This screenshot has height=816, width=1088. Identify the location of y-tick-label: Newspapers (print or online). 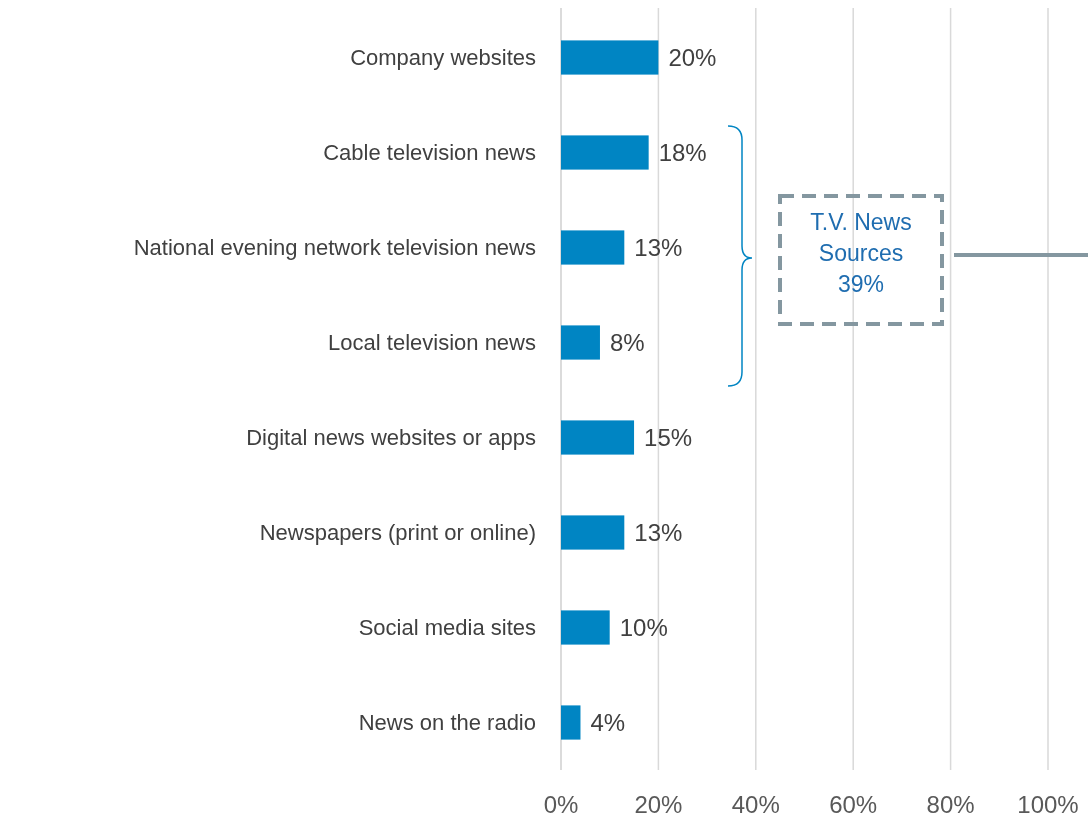
(397, 533).